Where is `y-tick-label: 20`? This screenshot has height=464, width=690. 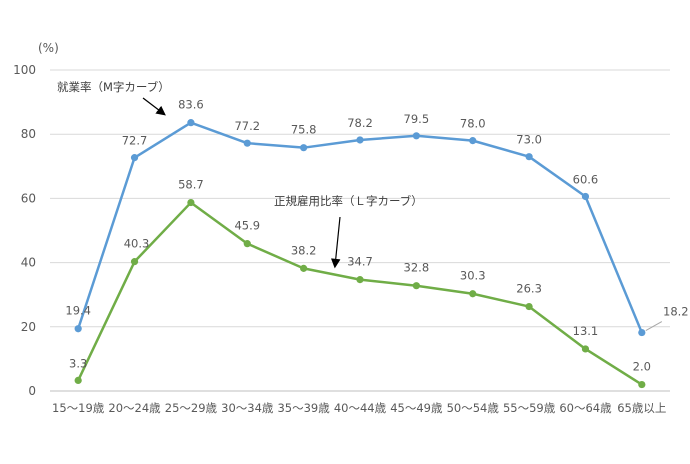
y-tick-label: 20 is located at coordinates (28, 327).